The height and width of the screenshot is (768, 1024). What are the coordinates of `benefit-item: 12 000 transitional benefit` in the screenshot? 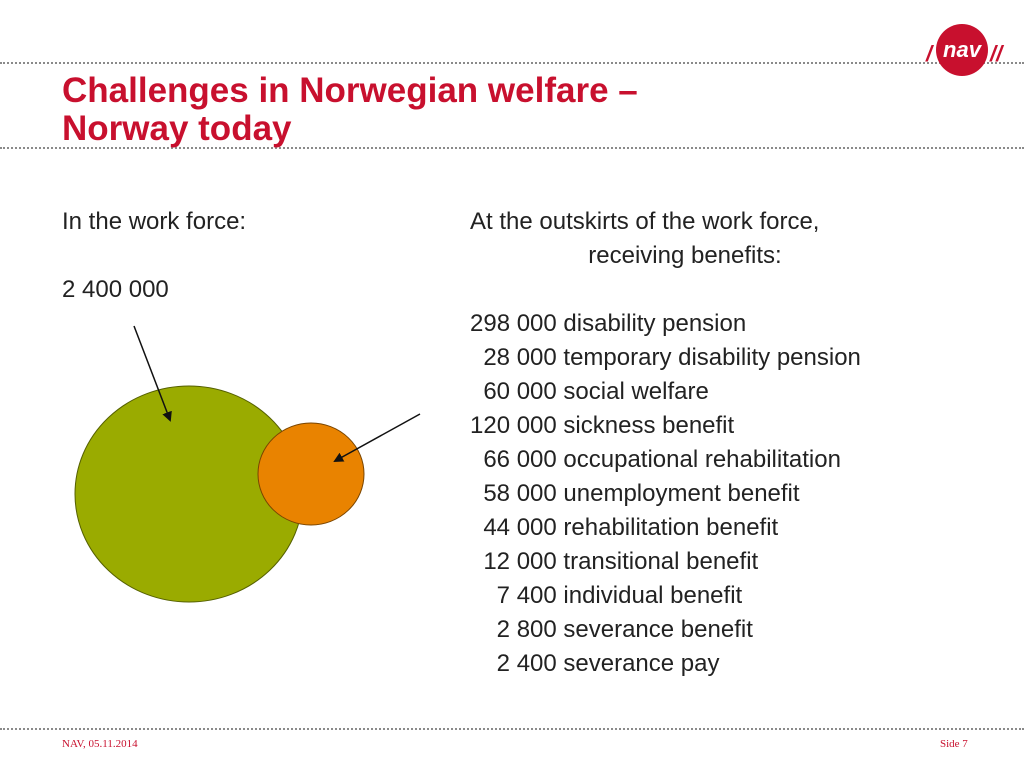 It's located at (614, 561).